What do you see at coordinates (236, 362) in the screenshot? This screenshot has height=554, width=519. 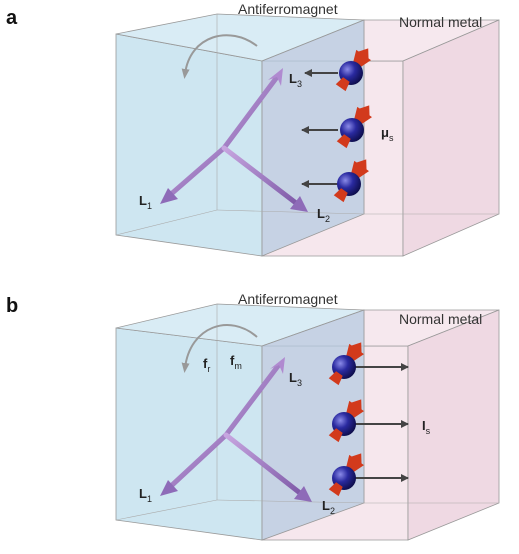 I see `torque-fm-label: fm` at bounding box center [236, 362].